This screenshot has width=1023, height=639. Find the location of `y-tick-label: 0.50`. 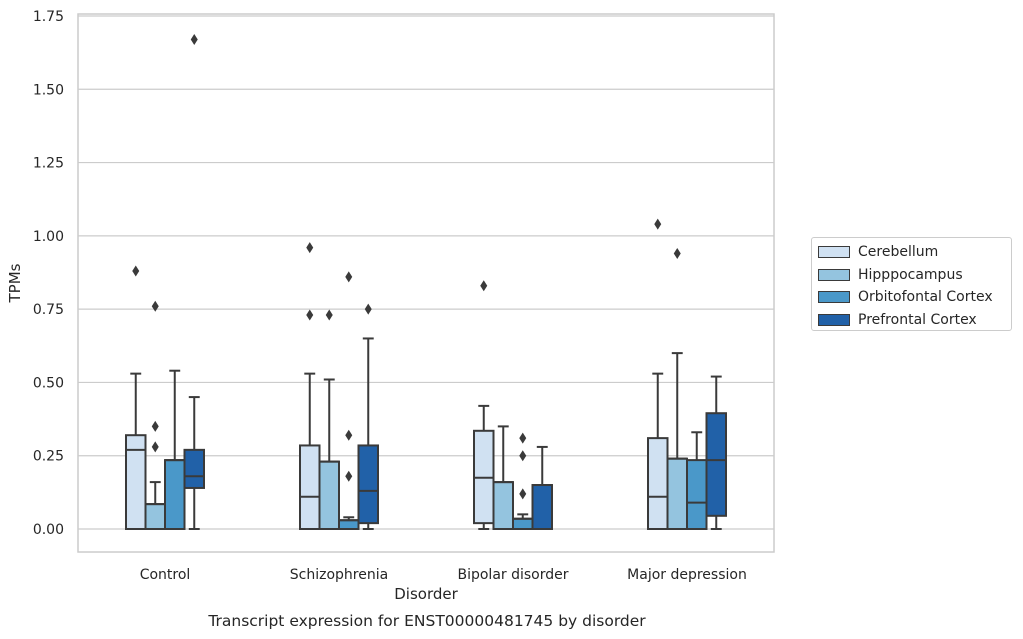

y-tick-label: 0.50 is located at coordinates (48, 383).